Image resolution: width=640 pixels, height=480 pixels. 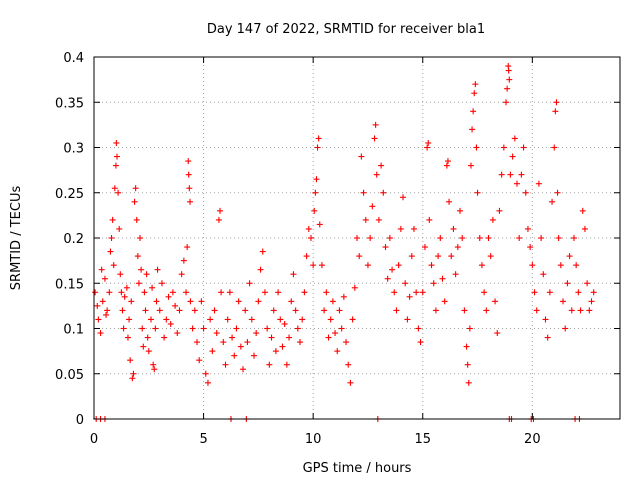 What do you see at coordinates (313, 439) in the screenshot?
I see `x-tick-label: 10` at bounding box center [313, 439].